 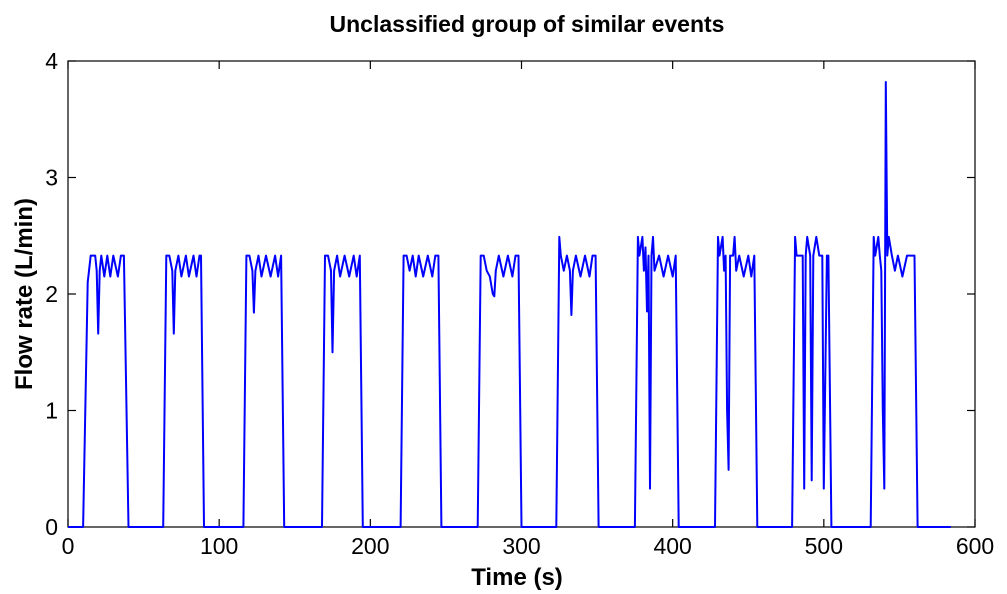 I want to click on y-axis-label: Flow rate (L/min), so click(x=24, y=294).